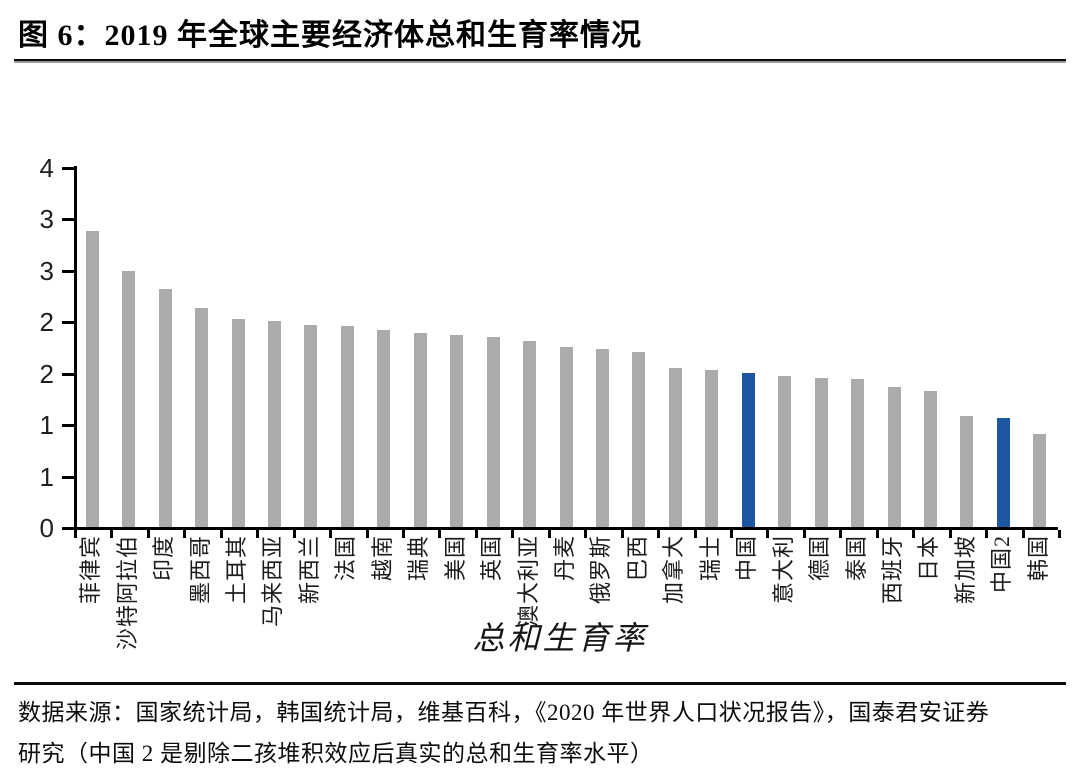  I want to click on y-axis-spine, so click(75, 348).